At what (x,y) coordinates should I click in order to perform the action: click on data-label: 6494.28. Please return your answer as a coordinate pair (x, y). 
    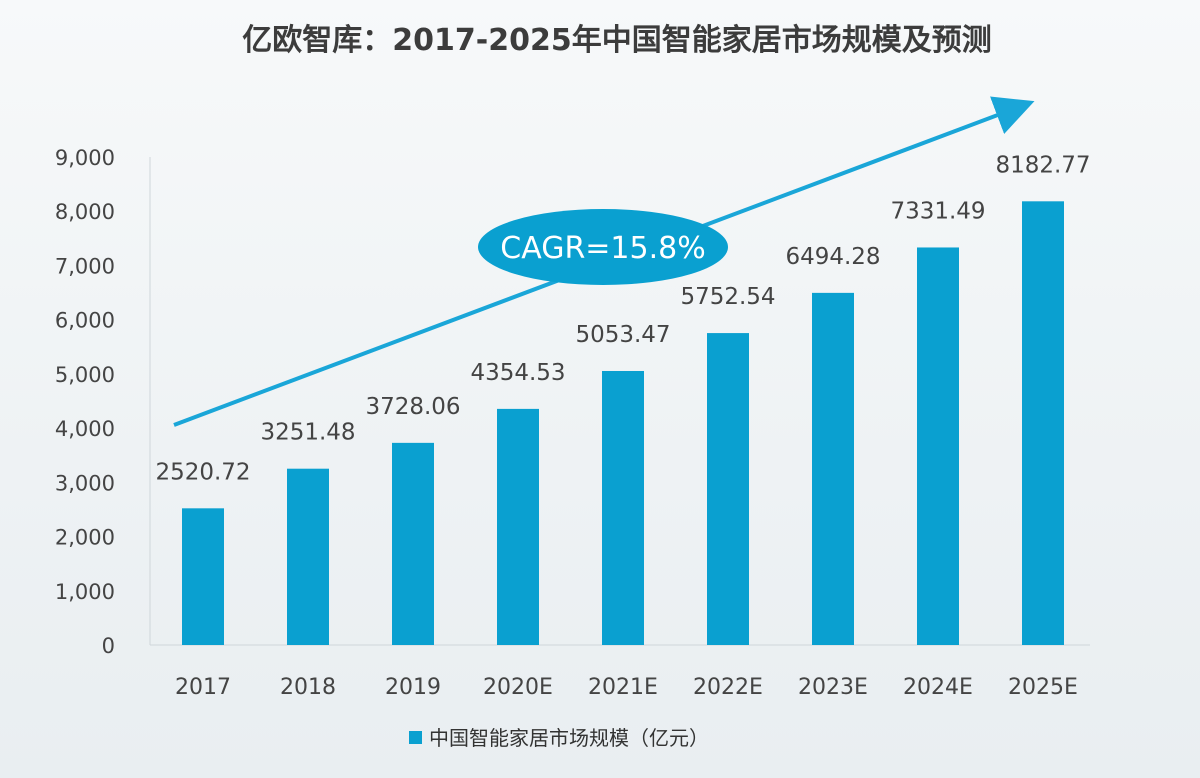
    Looking at the image, I should click on (832, 257).